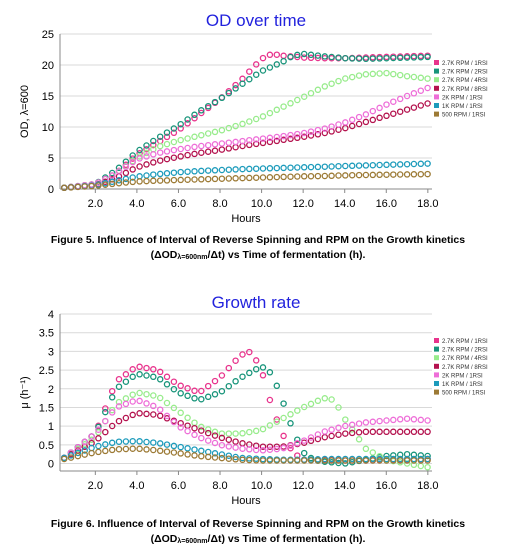 Image resolution: width=516 pixels, height=550 pixels. What do you see at coordinates (427, 204) in the screenshot?
I see `x-tick-label: 18.0` at bounding box center [427, 204].